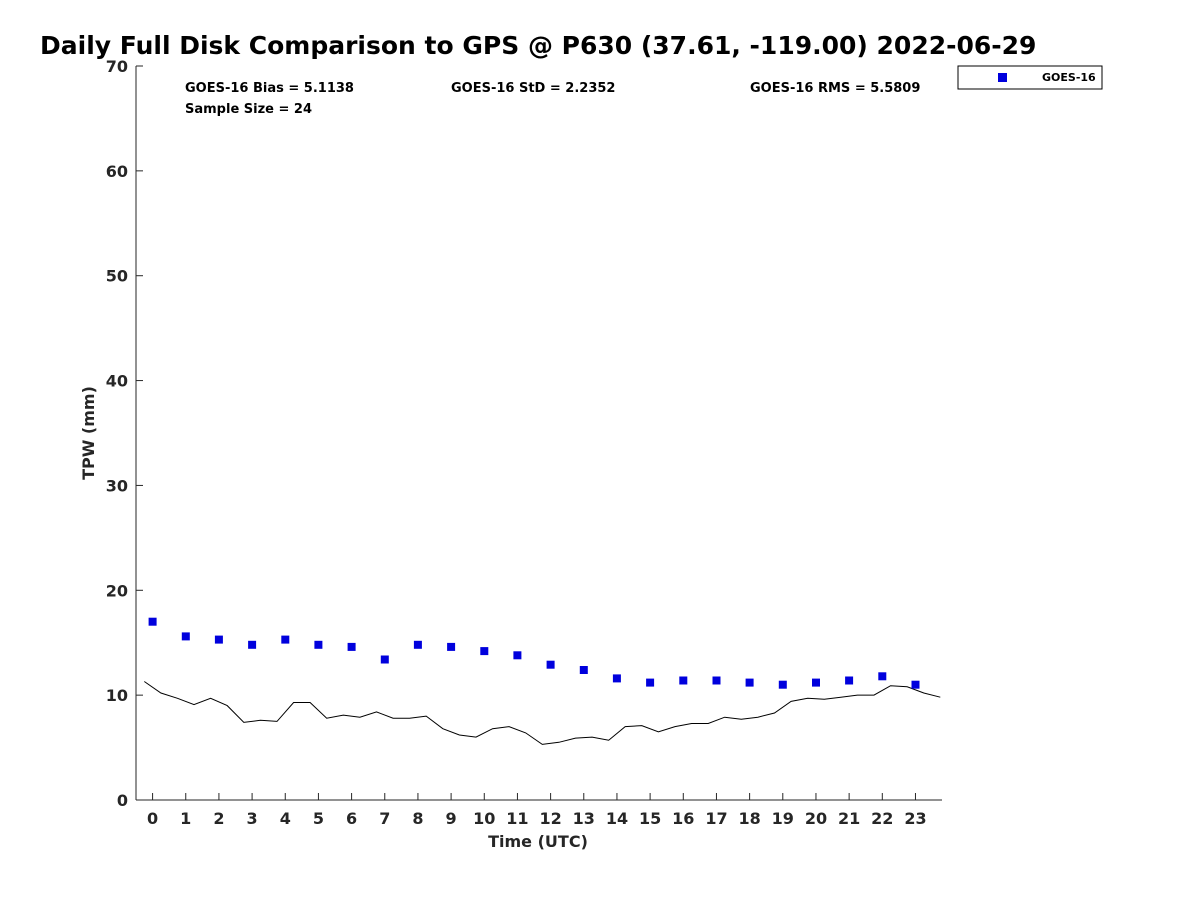  What do you see at coordinates (384, 818) in the screenshot?
I see `x-tick-label: 7` at bounding box center [384, 818].